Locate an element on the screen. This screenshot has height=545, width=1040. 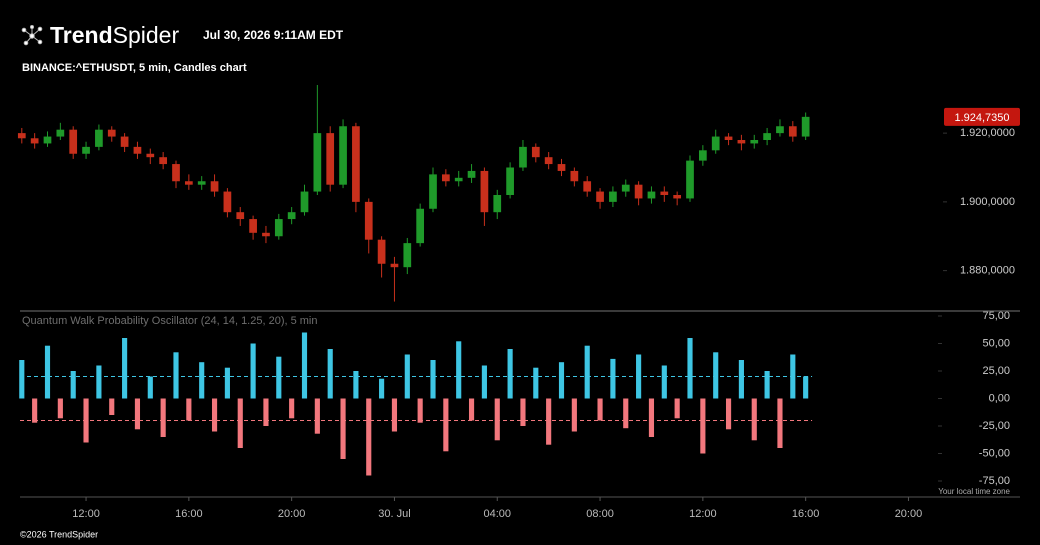
y-tick-label: -75,00 is located at coordinates (994, 481).